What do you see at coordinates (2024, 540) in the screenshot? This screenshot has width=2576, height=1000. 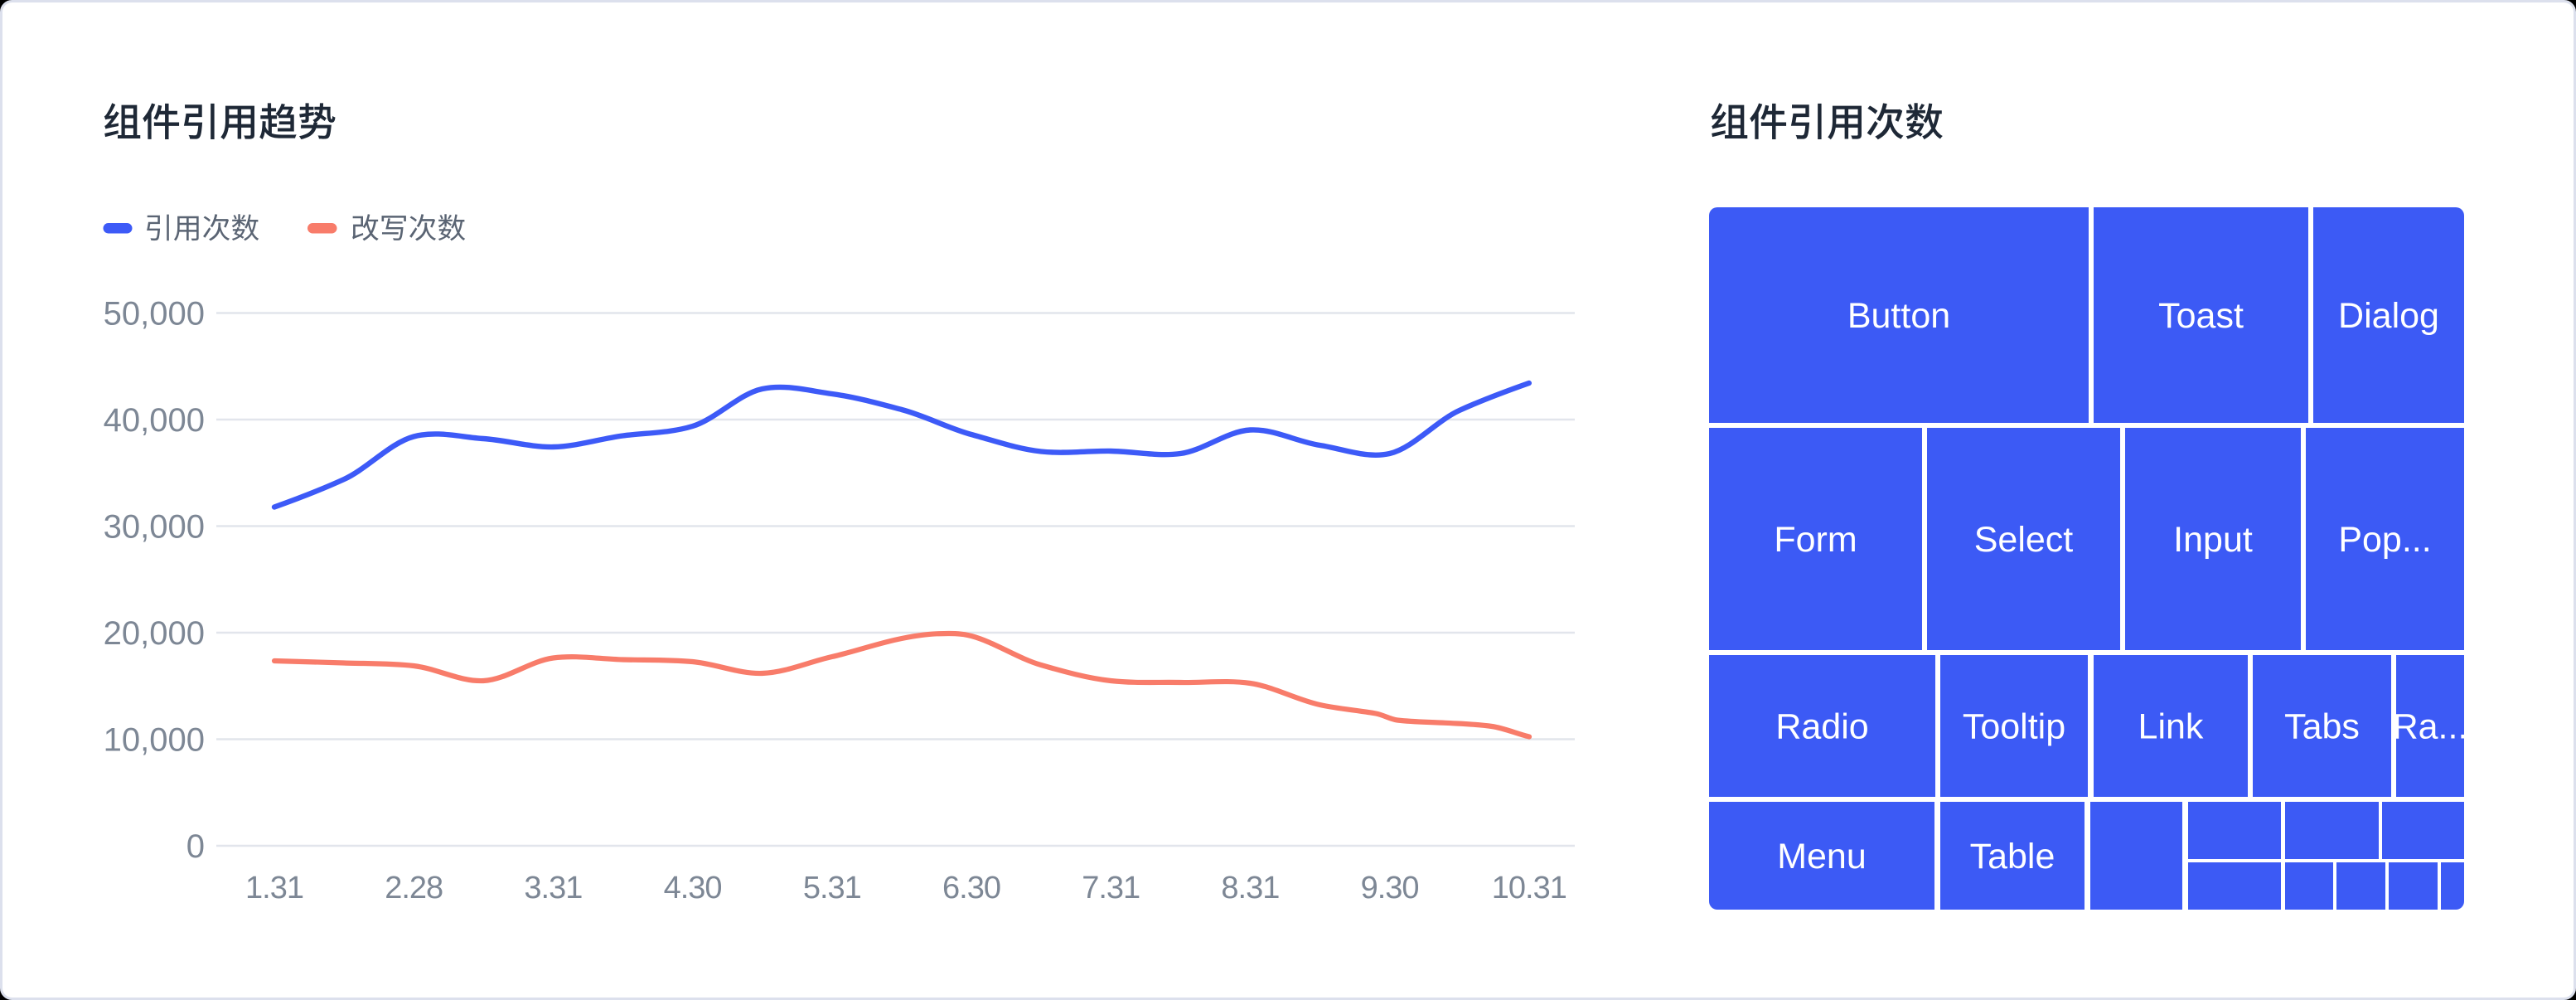 I see `svg-text: Select` at bounding box center [2024, 540].